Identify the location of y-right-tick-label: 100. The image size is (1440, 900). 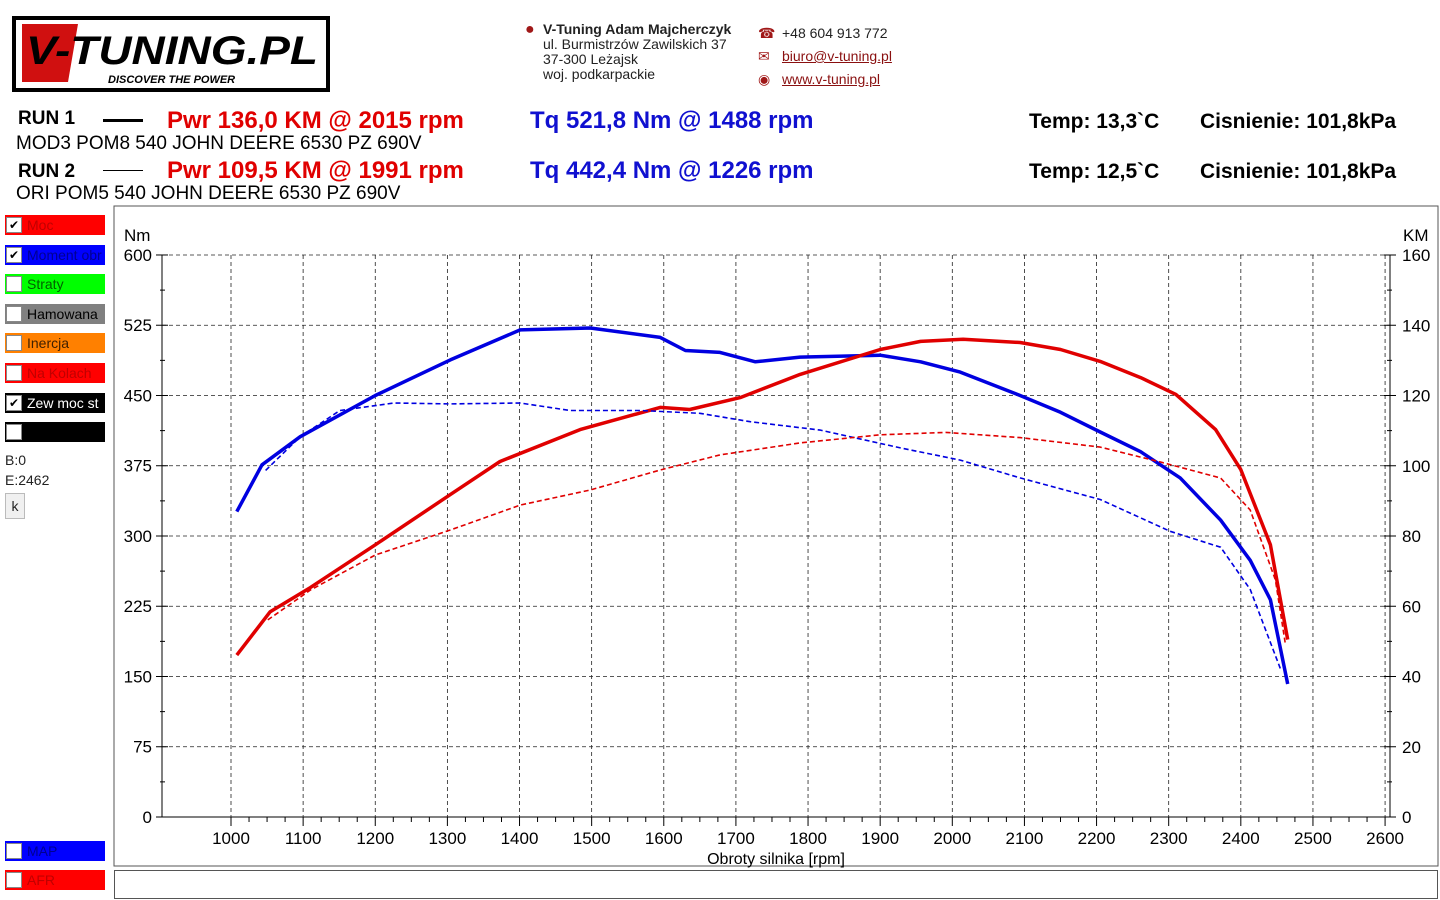
(1416, 466).